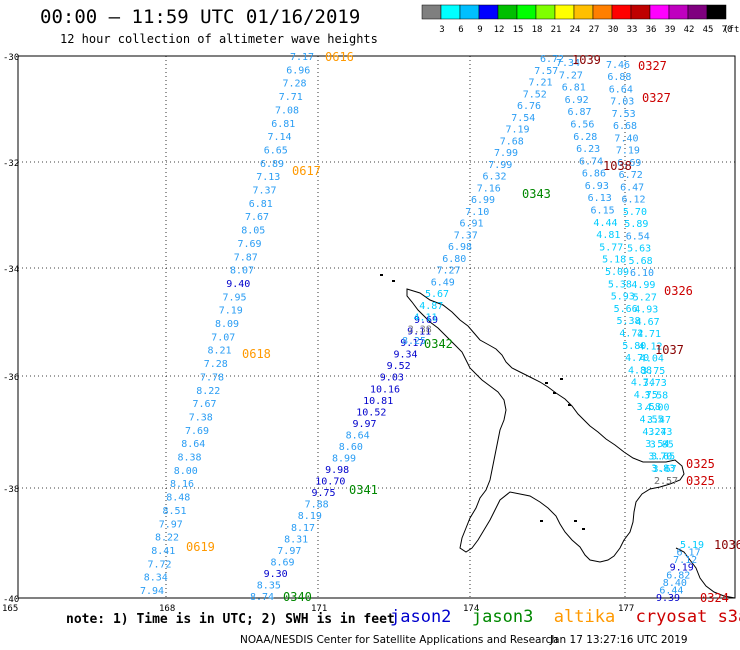 The height and width of the screenshot is (650, 740). What do you see at coordinates (11, 600) in the screenshot?
I see `latitude-label: -40` at bounding box center [11, 600].